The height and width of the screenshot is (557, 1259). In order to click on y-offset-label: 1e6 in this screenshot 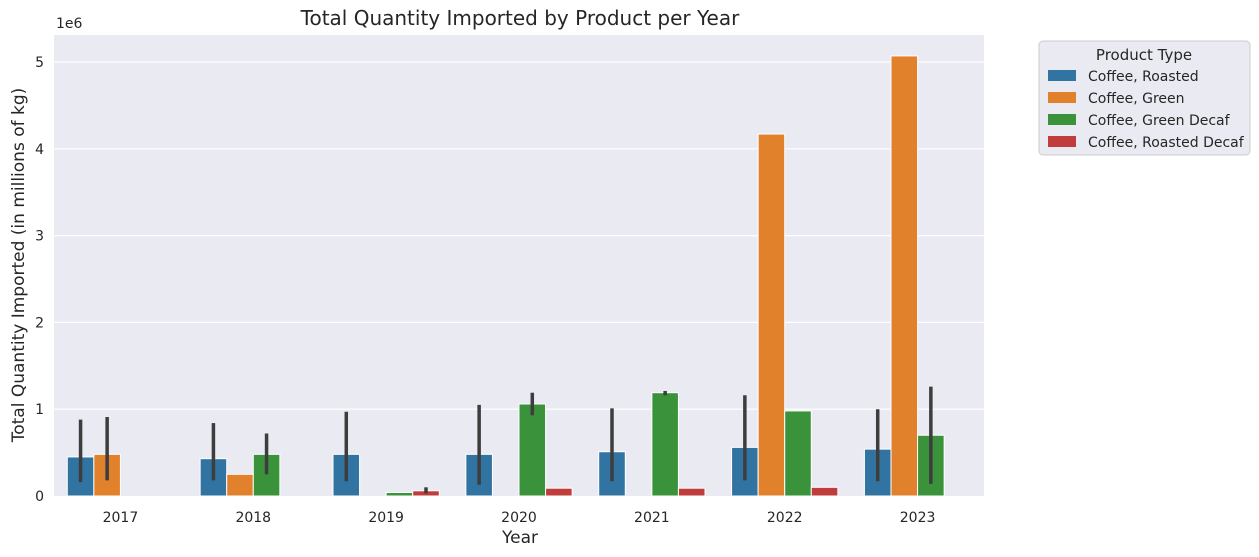, I will do `click(69, 24)`.